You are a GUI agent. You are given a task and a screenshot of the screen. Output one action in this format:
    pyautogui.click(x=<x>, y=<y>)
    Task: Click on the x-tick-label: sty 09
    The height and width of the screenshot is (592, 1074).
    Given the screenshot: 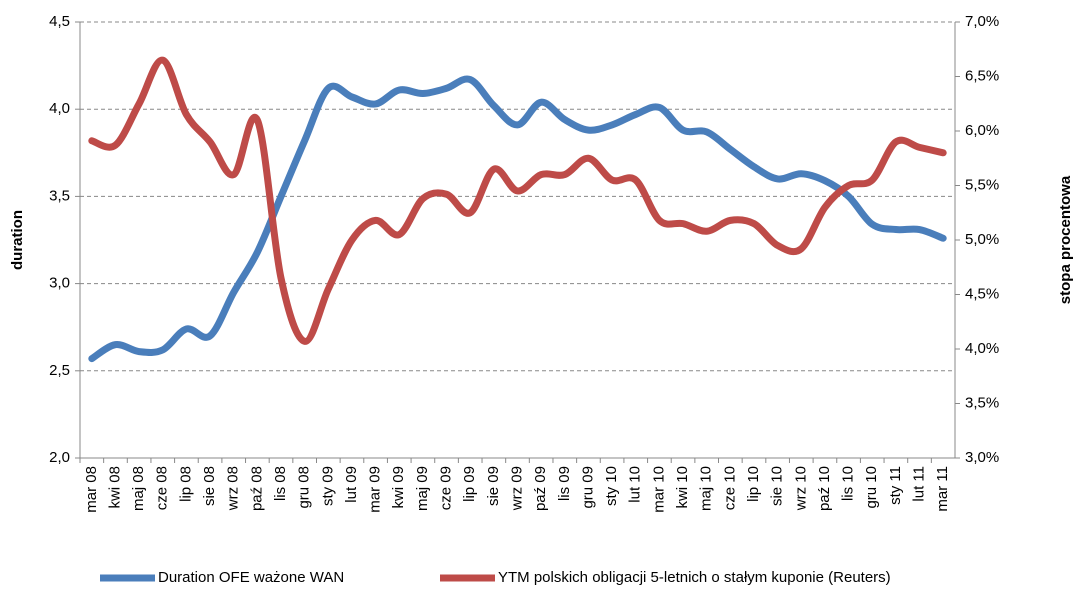 What is the action you would take?
    pyautogui.click(x=327, y=486)
    